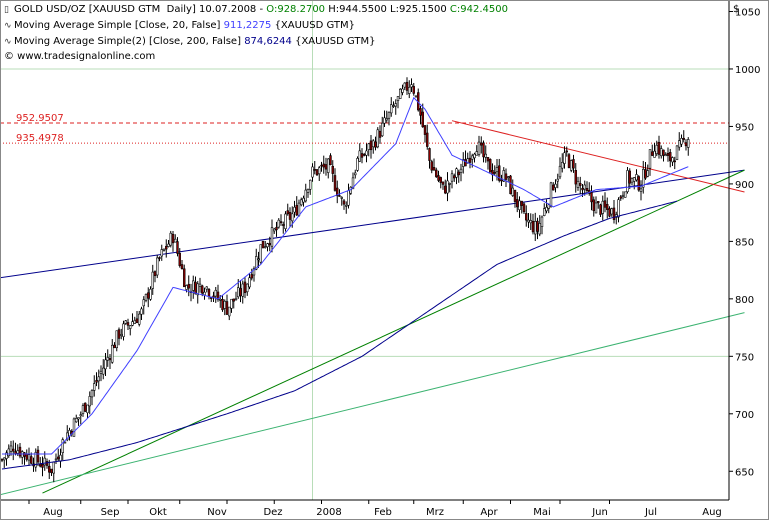 The image size is (769, 520). Describe the element at coordinates (383, 512) in the screenshot. I see `x-tick-label: Feb` at that location.